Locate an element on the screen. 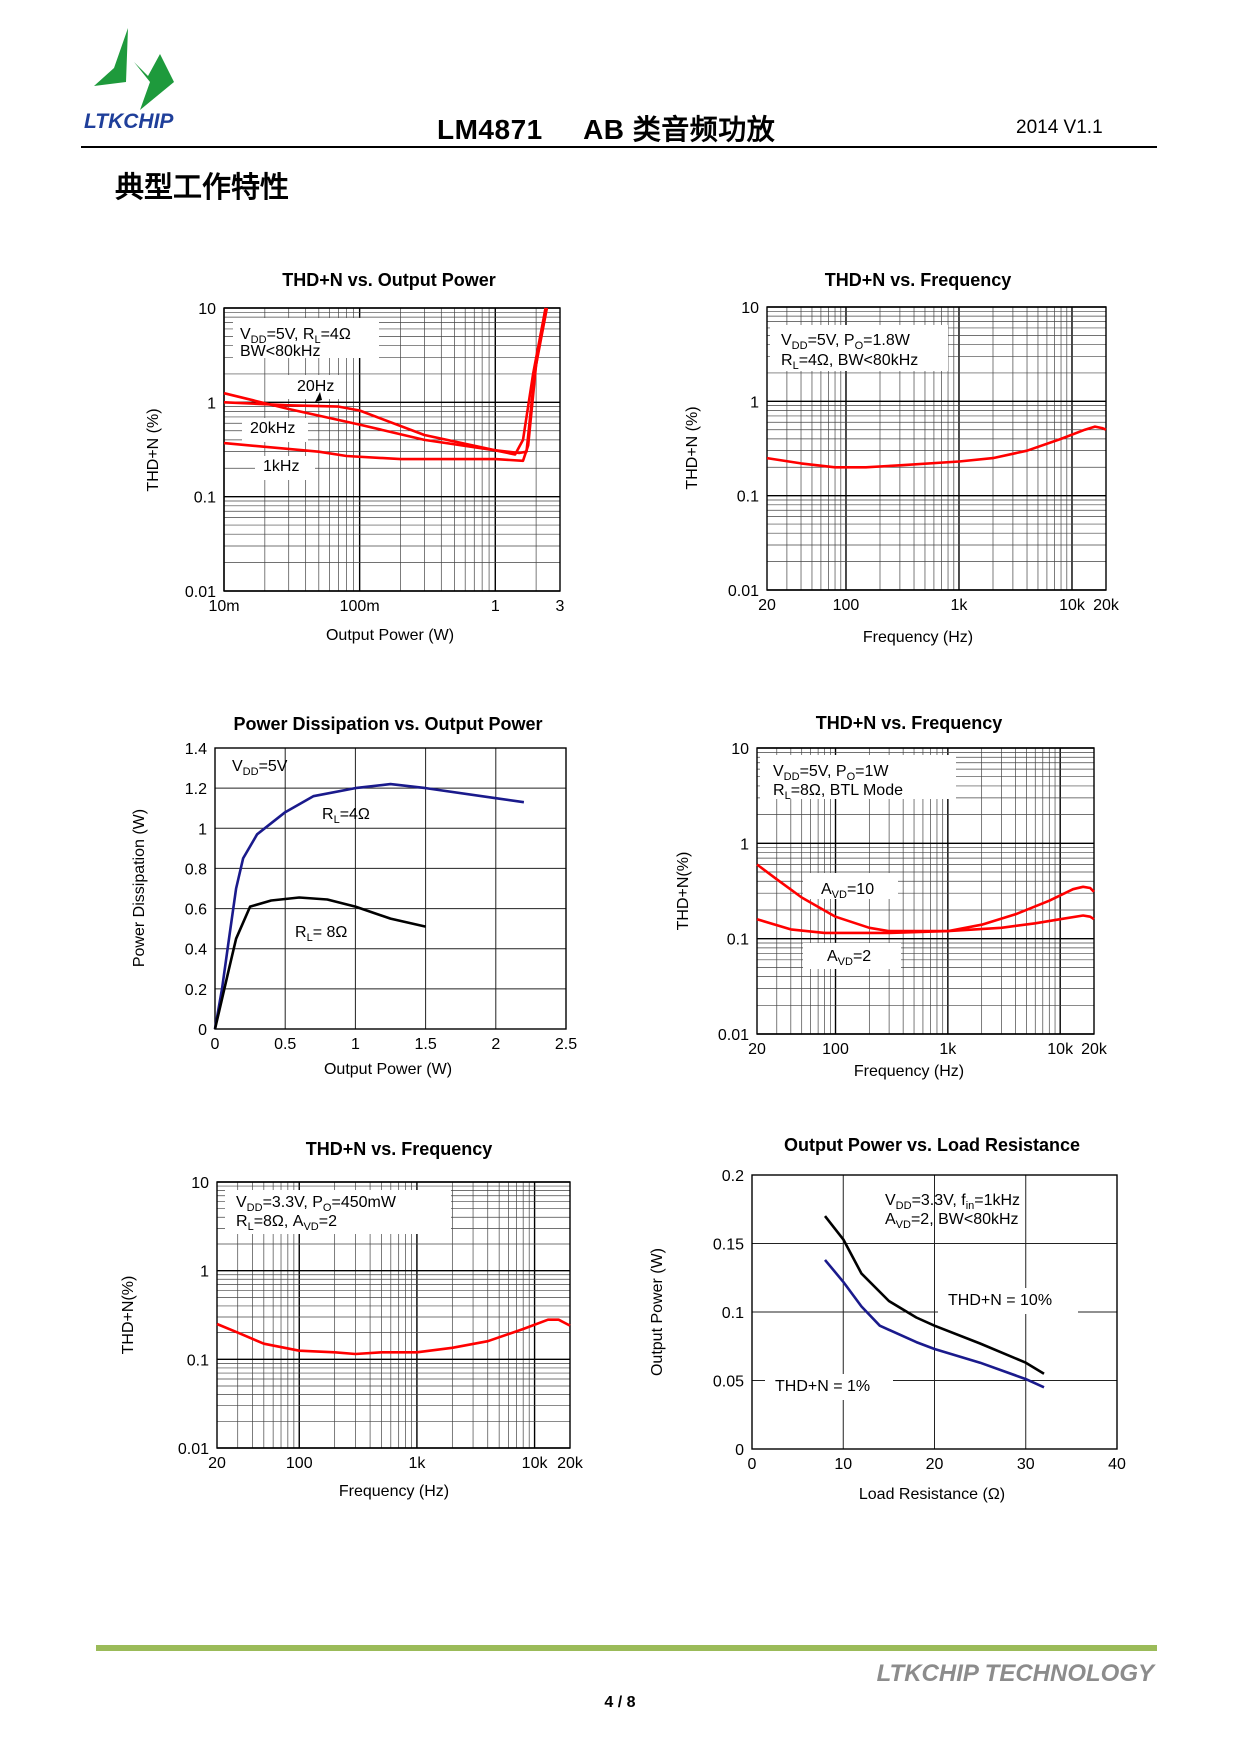 The image size is (1240, 1754). annotation-text: 20Hz is located at coordinates (315, 386).